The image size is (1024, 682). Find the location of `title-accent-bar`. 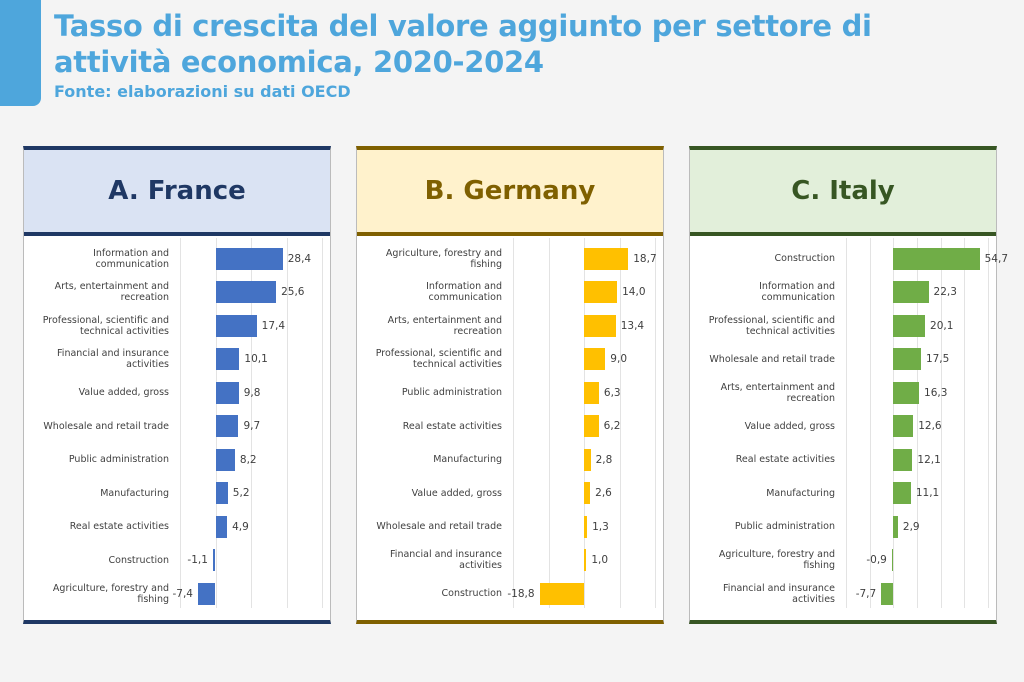

title-accent-bar is located at coordinates (20, 53).